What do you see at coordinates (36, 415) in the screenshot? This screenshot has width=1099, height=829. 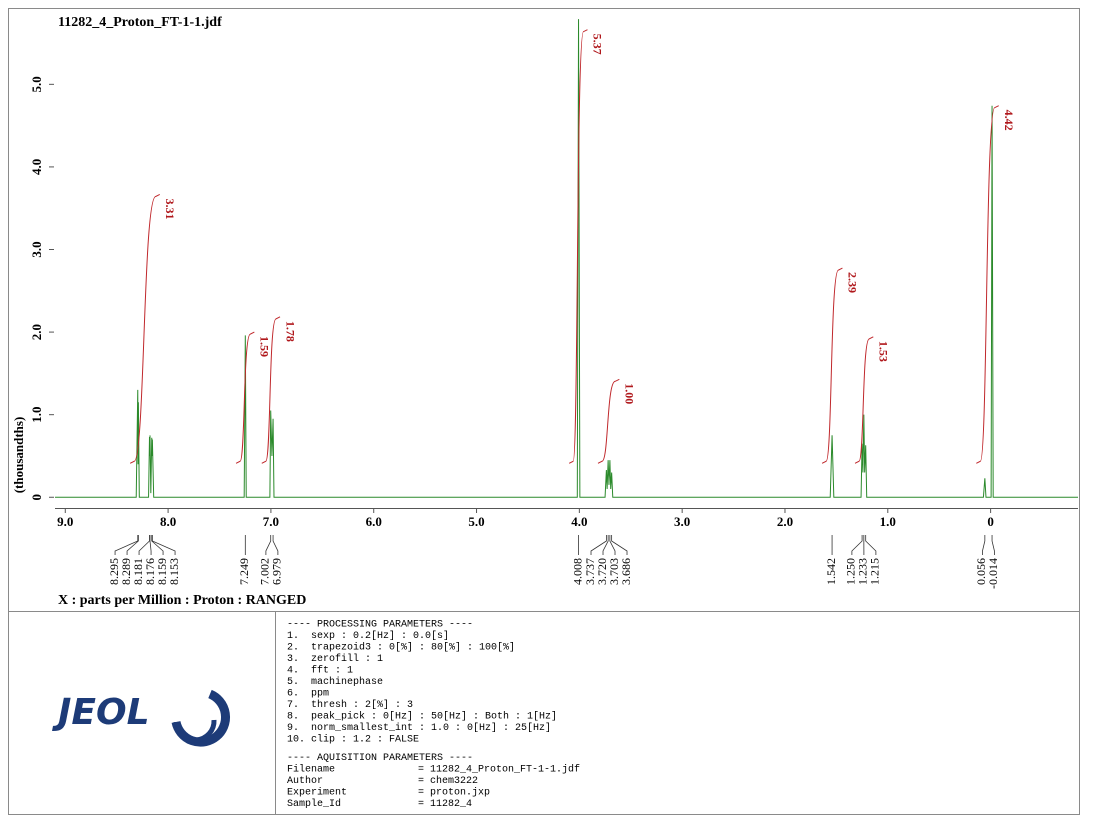 I see `y-tick-label: 1.0` at bounding box center [36, 415].